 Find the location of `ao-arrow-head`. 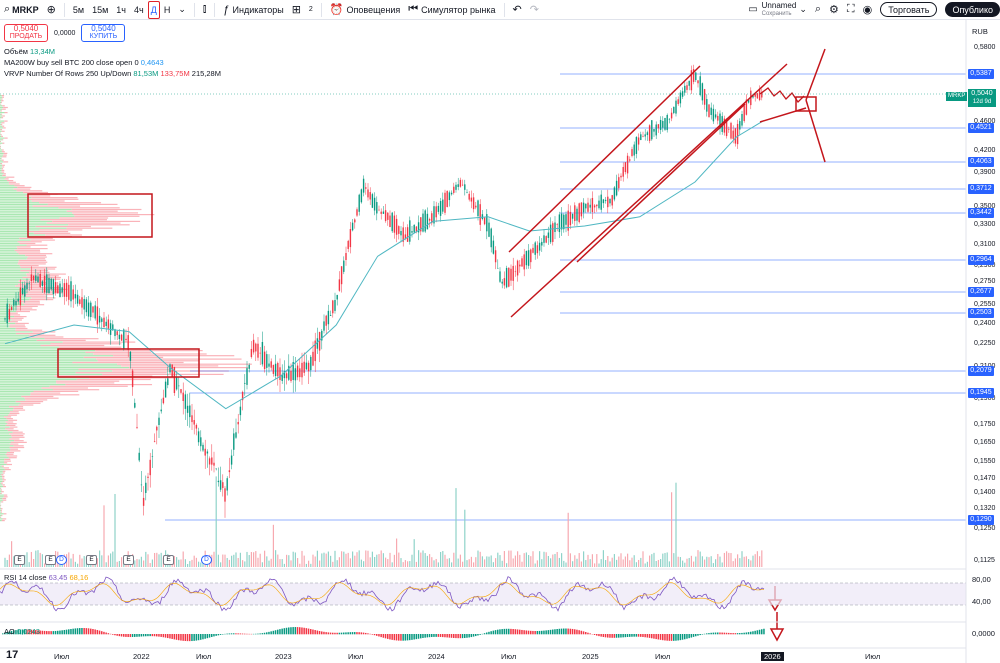

ao-arrow-head is located at coordinates (777, 635).